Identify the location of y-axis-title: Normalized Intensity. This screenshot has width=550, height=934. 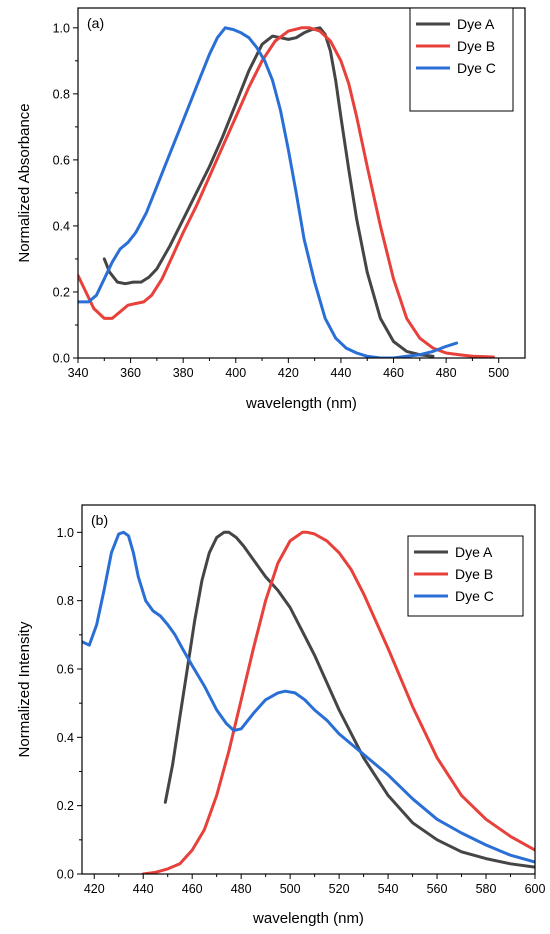
(24, 689).